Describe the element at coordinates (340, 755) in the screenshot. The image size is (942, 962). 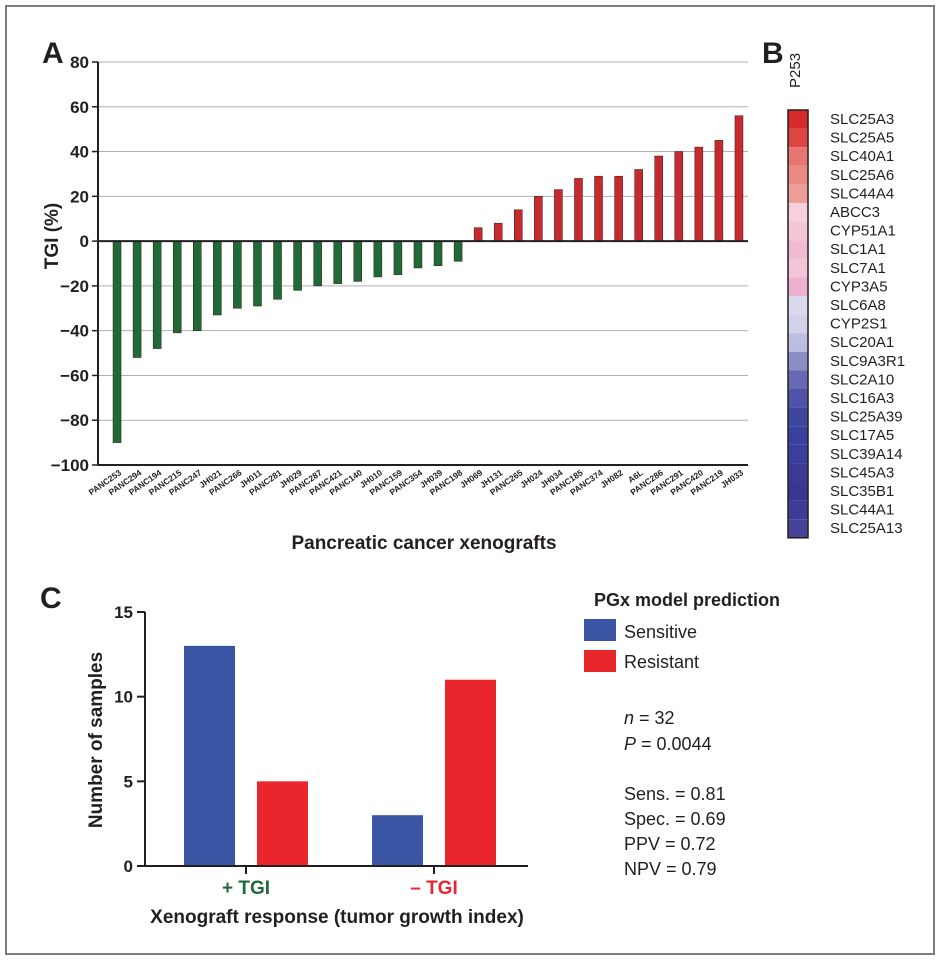
I see `panel-c-bars` at that location.